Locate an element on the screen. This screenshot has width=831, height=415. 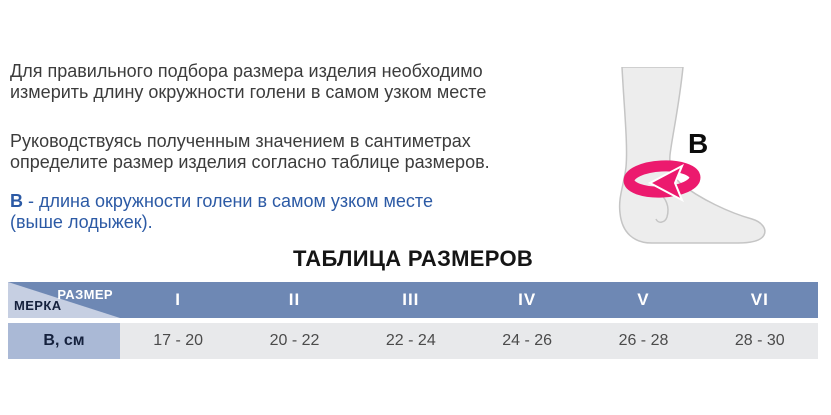
measure-arrow-icon is located at coordinates (665, 183).